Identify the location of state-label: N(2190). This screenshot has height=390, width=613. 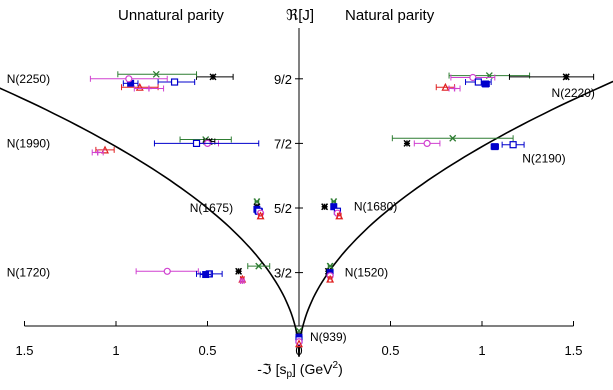
(543, 158).